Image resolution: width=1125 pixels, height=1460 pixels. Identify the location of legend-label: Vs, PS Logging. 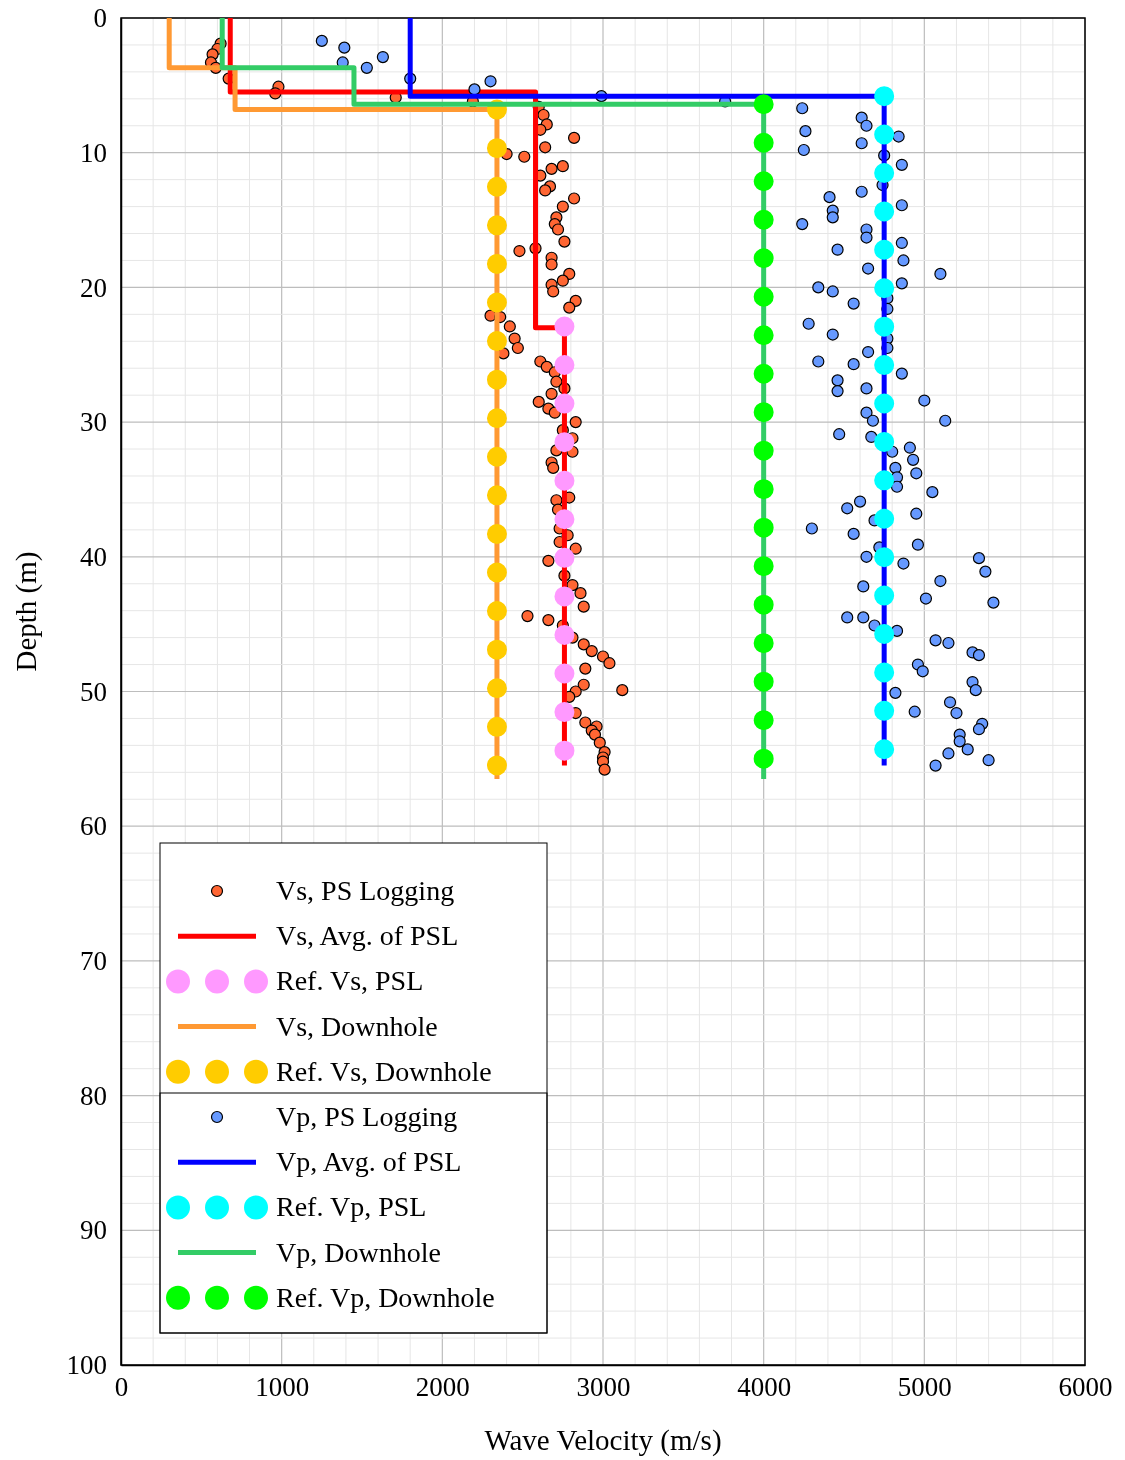
(365, 890).